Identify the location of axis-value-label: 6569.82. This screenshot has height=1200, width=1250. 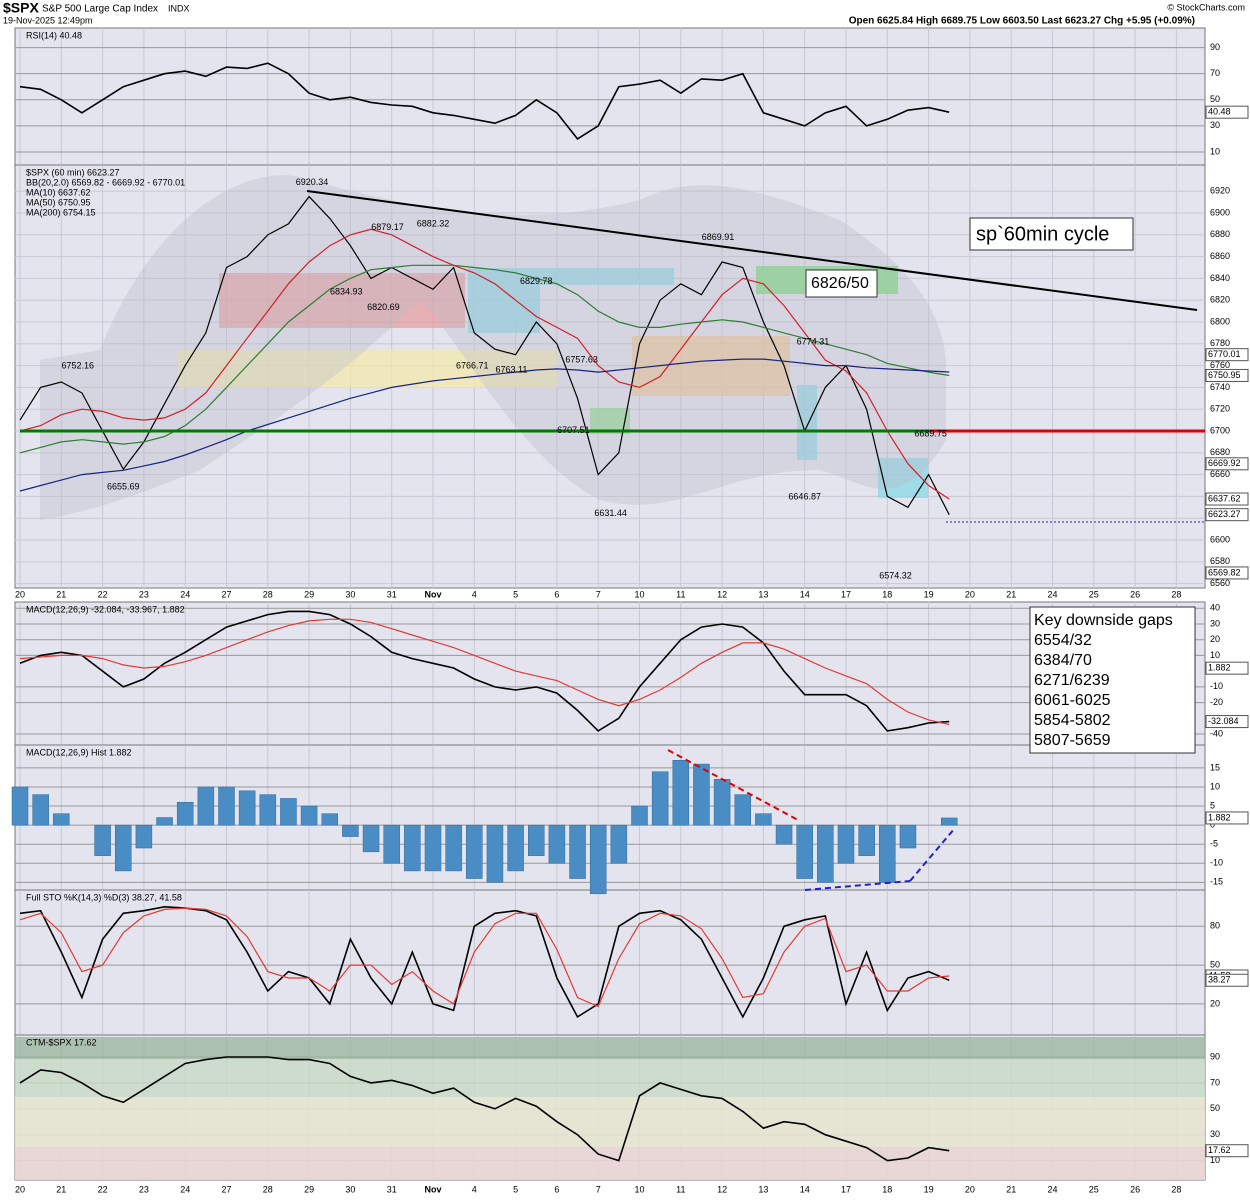
(1224, 572).